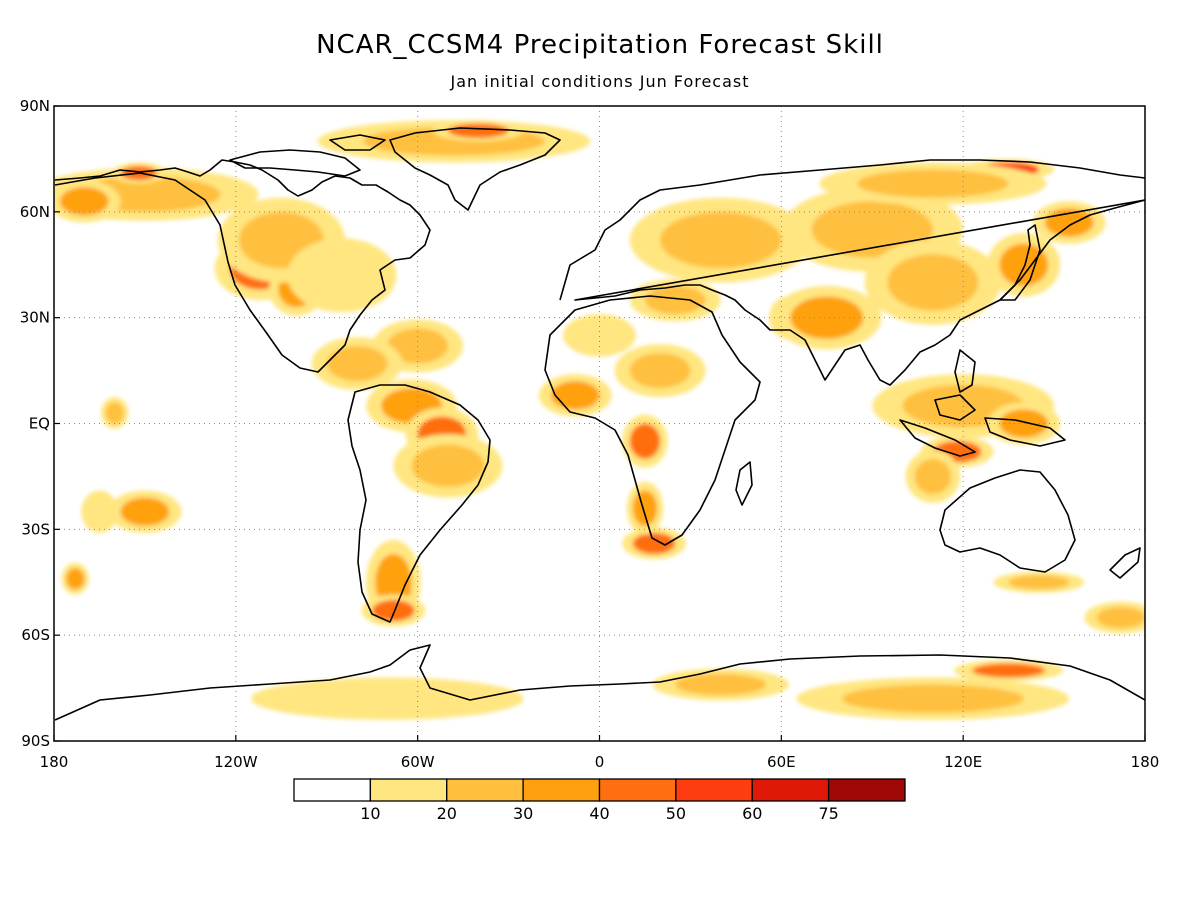 The image size is (1200, 900). What do you see at coordinates (599, 81) in the screenshot?
I see `figure-subtitle: Jan initial conditions Jun Forecast` at bounding box center [599, 81].